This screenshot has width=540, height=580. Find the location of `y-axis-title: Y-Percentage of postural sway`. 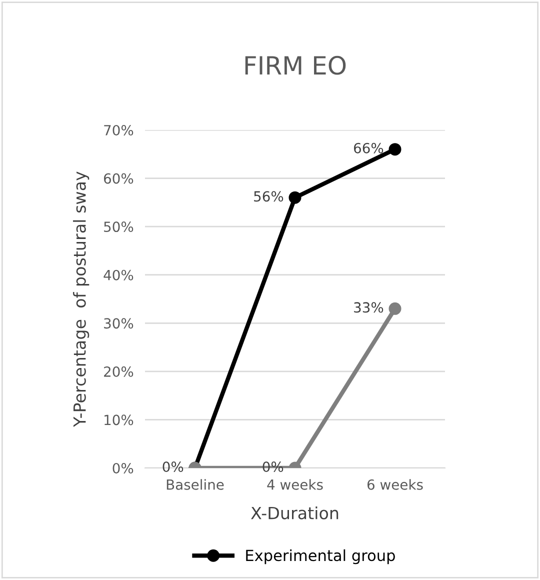

y-axis-title: Y-Percentage of postural sway is located at coordinates (81, 299).